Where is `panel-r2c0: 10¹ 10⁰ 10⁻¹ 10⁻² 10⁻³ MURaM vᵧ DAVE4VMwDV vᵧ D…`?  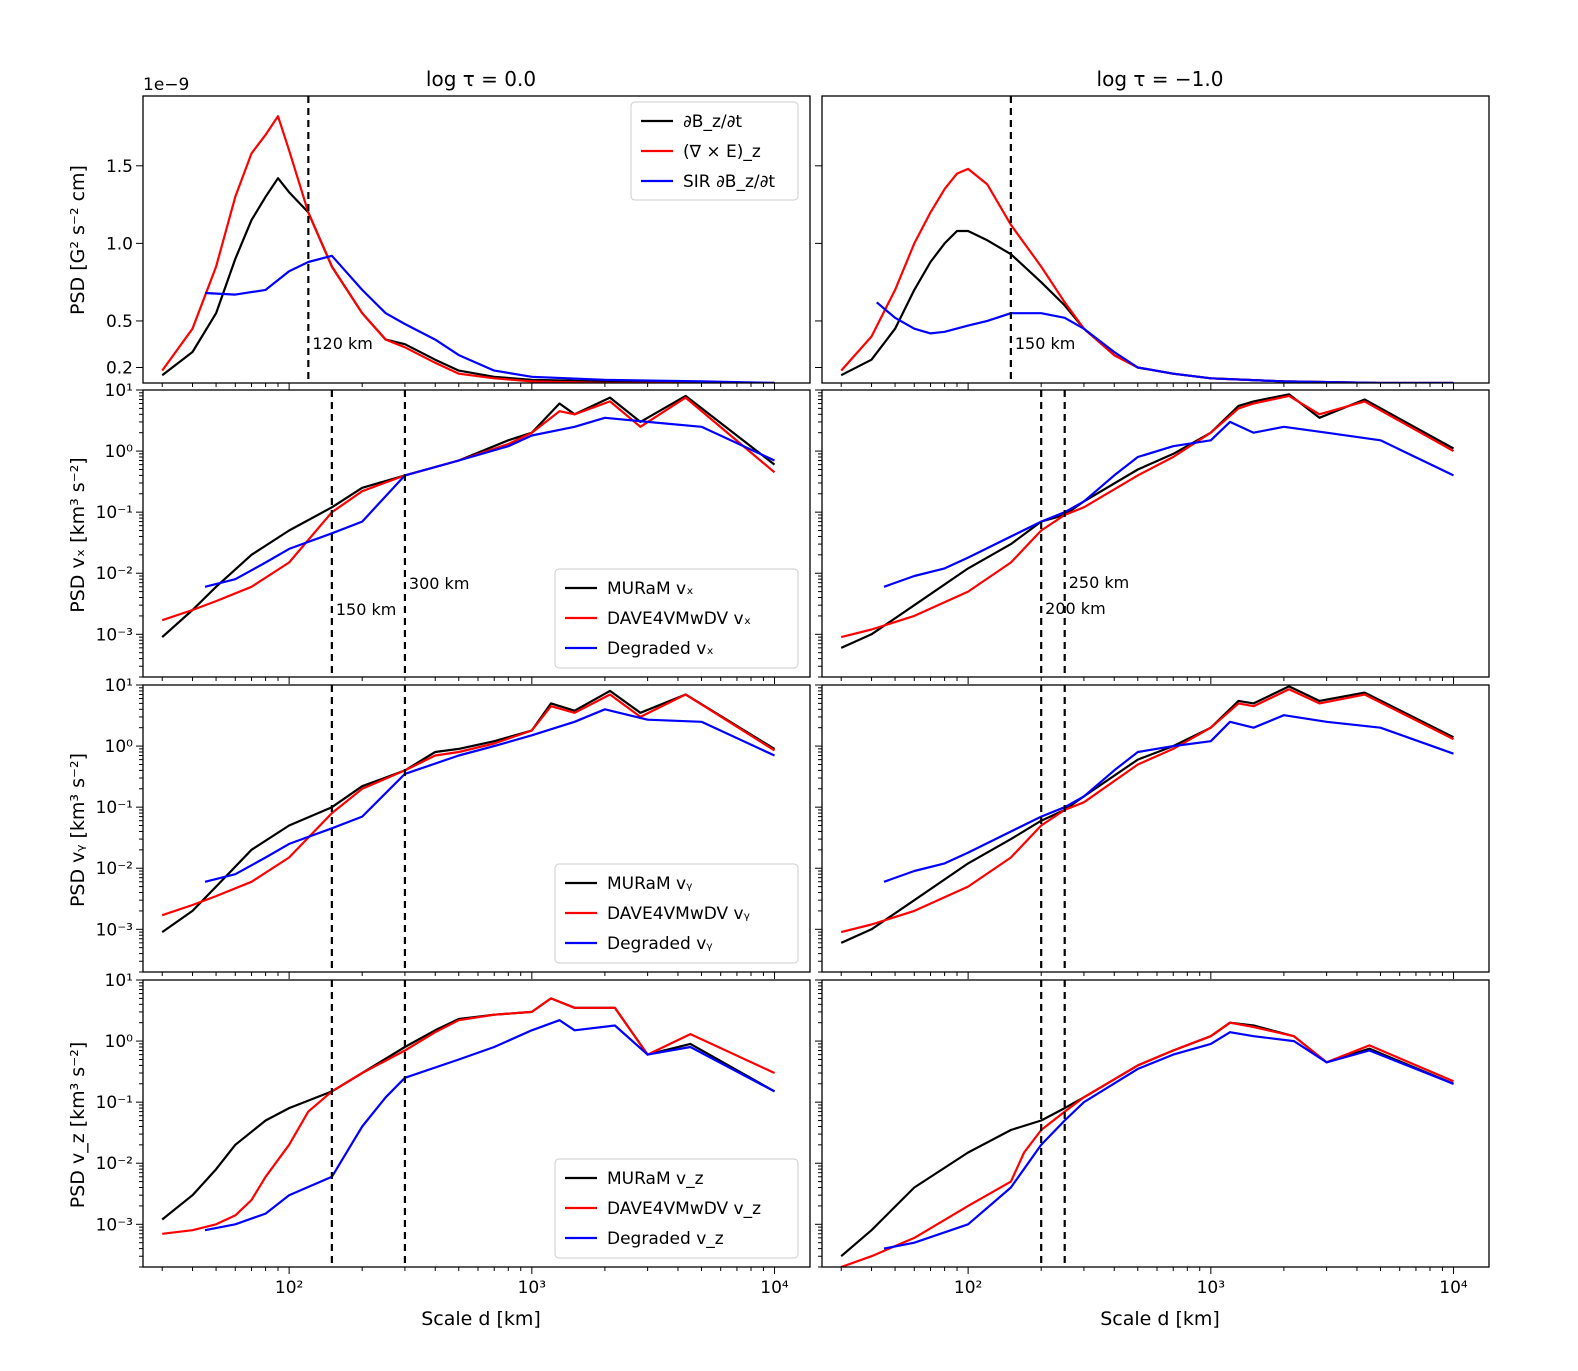
panel-r2c0: 10¹ 10⁰ 10⁻¹ 10⁻² 10⁻³ MURaM vᵧ DAVE4VMwDV vᵧ D… is located at coordinates (453, 827).